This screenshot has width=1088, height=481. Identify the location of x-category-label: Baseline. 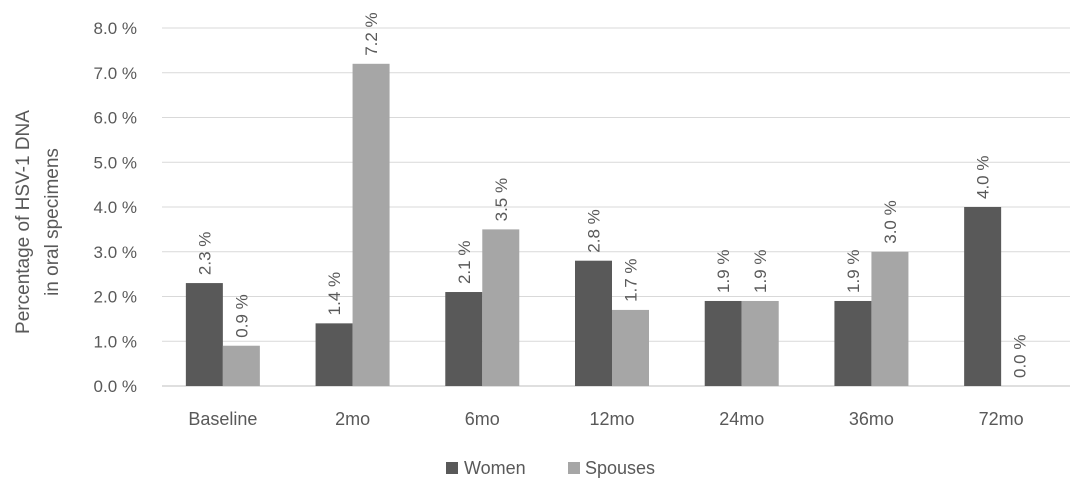
(222, 419).